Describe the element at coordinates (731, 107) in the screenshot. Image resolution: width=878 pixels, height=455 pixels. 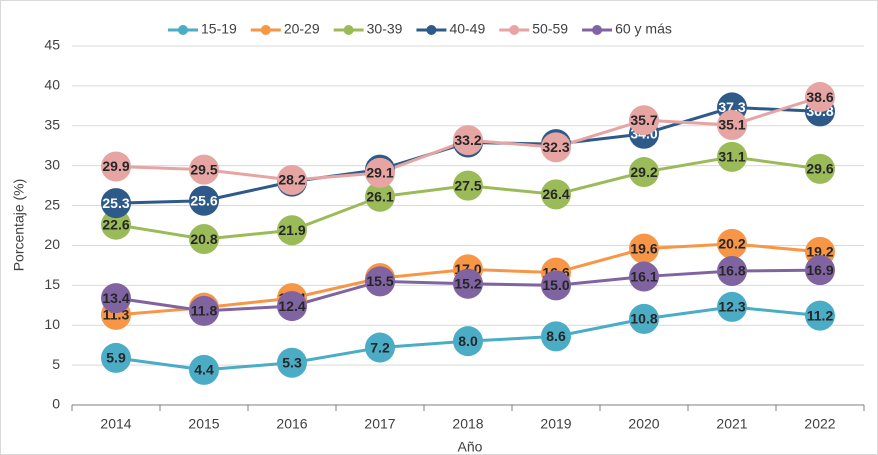
I see `data-label: 37.3` at that location.